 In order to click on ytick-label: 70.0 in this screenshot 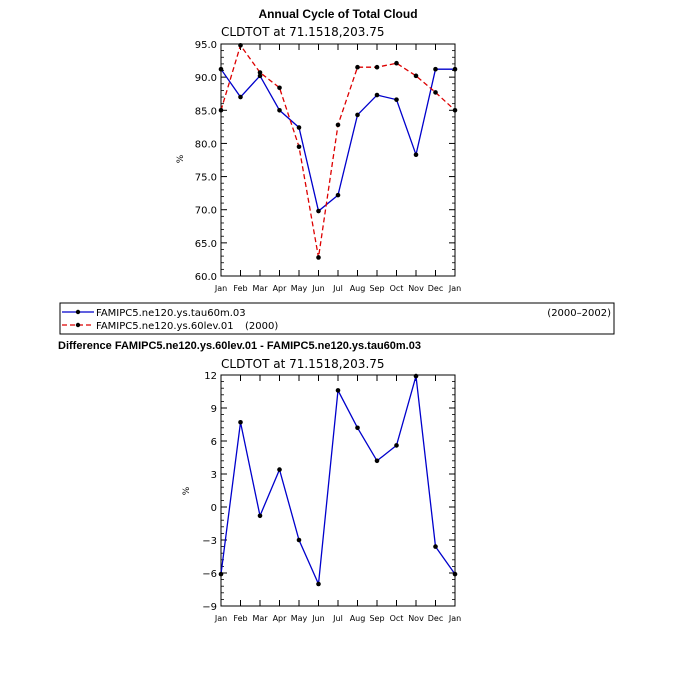, I will do `click(206, 211)`.